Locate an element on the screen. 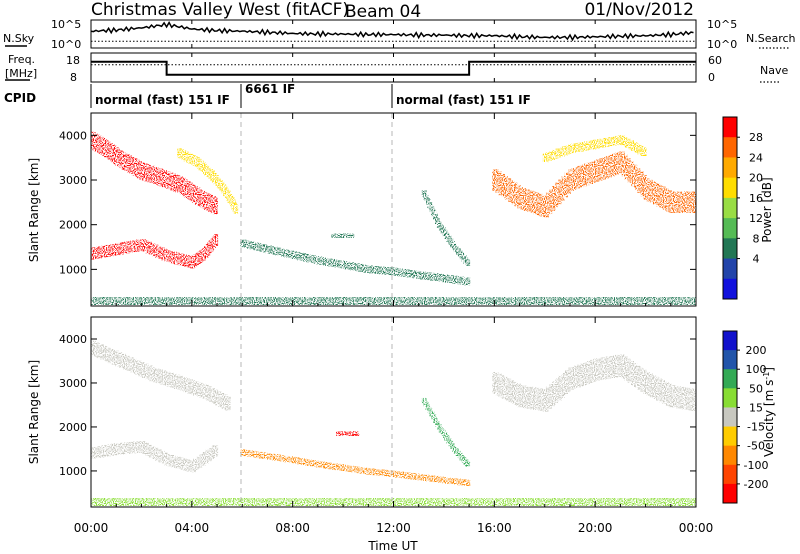  x-tick-label: 20:00 is located at coordinates (595, 528).